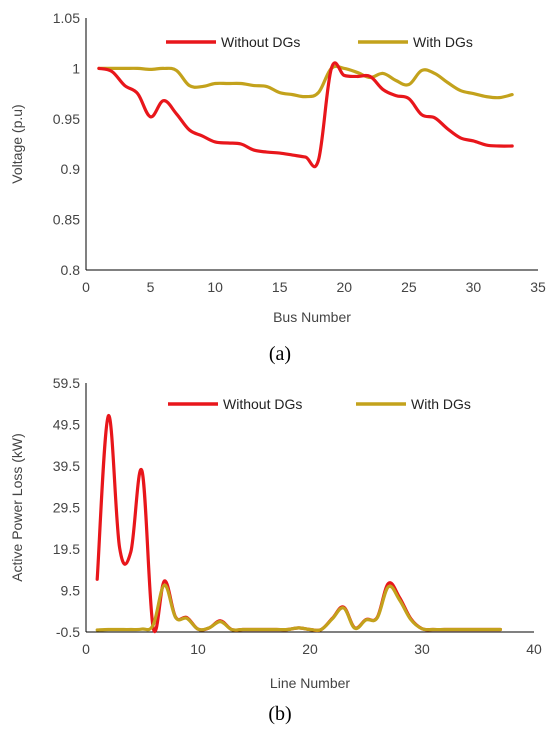  What do you see at coordinates (66, 425) in the screenshot?
I see `y-tick-label: 49.5` at bounding box center [66, 425].